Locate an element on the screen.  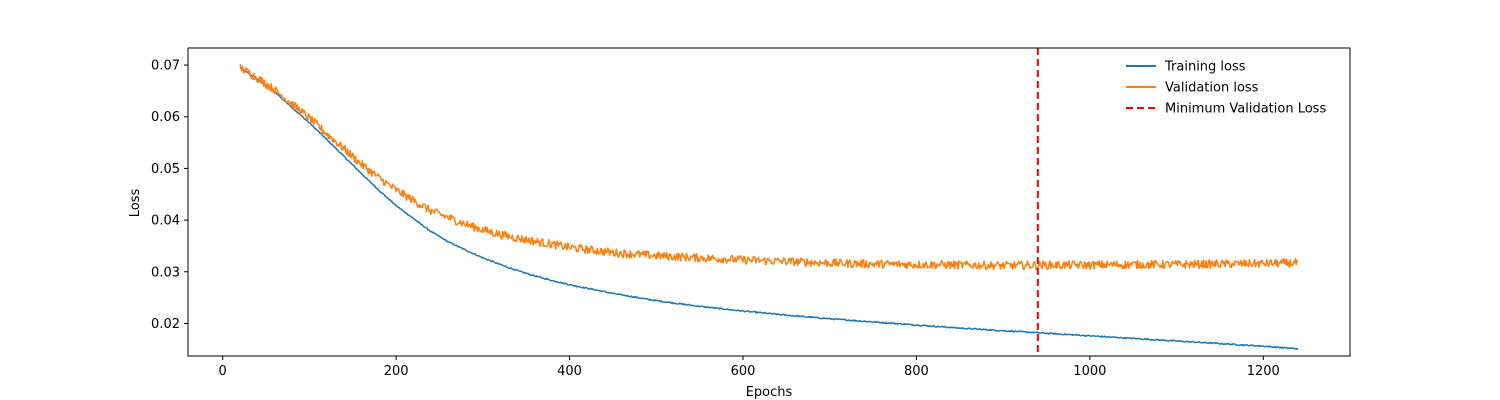
legend-label-training-loss: Training loss is located at coordinates (1205, 67).